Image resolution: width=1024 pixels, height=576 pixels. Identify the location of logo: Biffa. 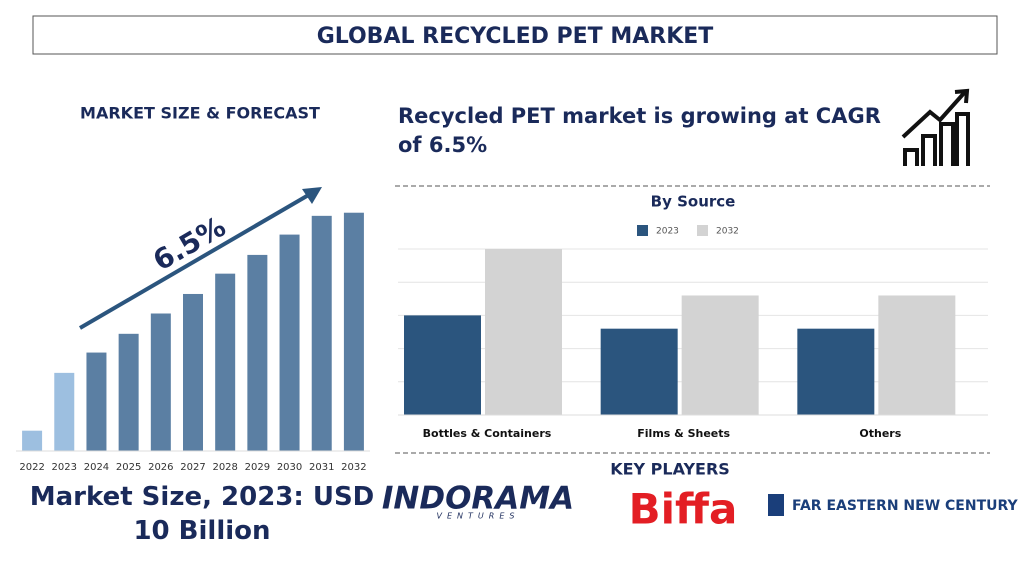
(683, 509).